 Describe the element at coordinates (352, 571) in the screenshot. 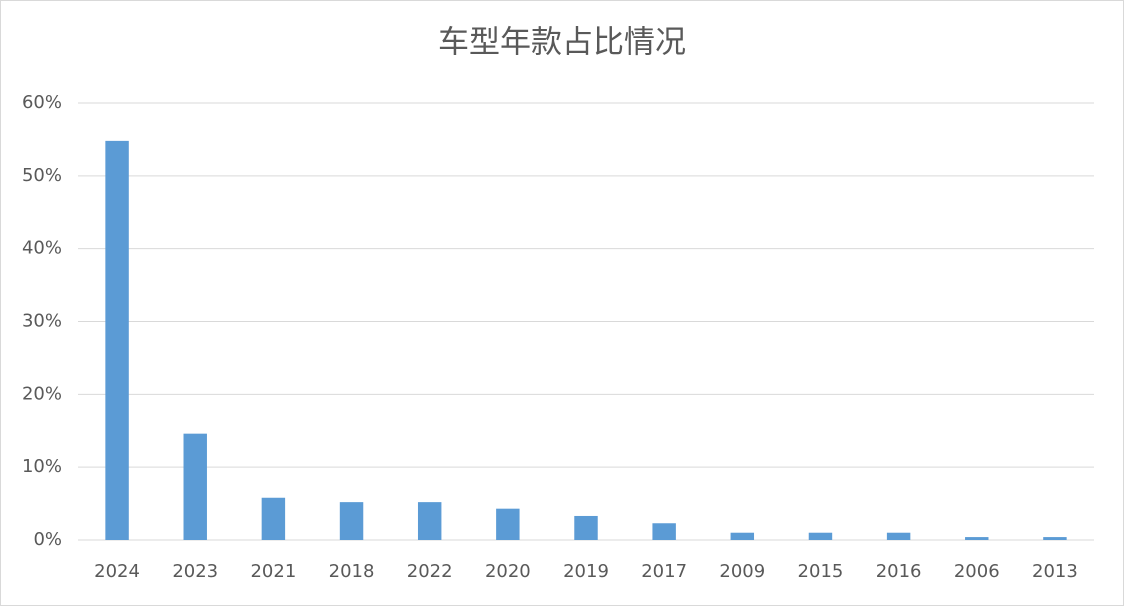

I see `x-tick-label: 2018` at that location.